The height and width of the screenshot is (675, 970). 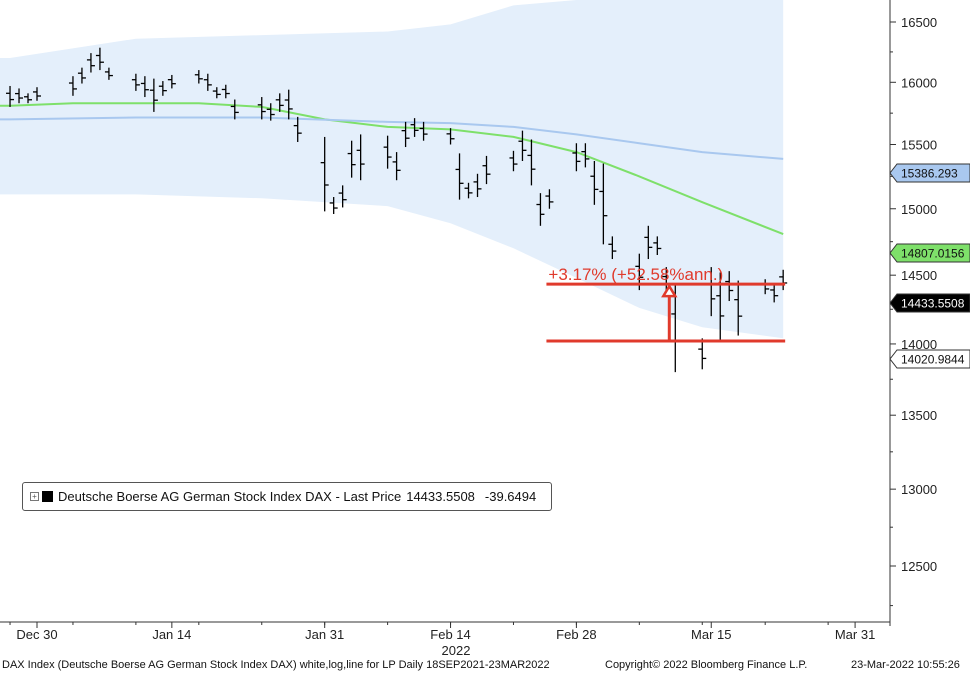 I want to click on x-tick-label: Mar 31, so click(x=855, y=634).